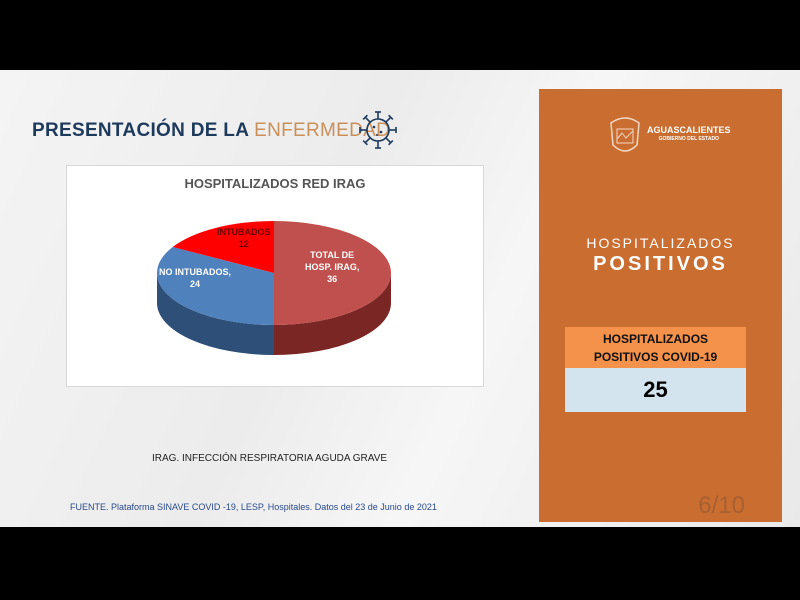  I want to click on heading-light: HOSPITALIZADOS, so click(660, 243).